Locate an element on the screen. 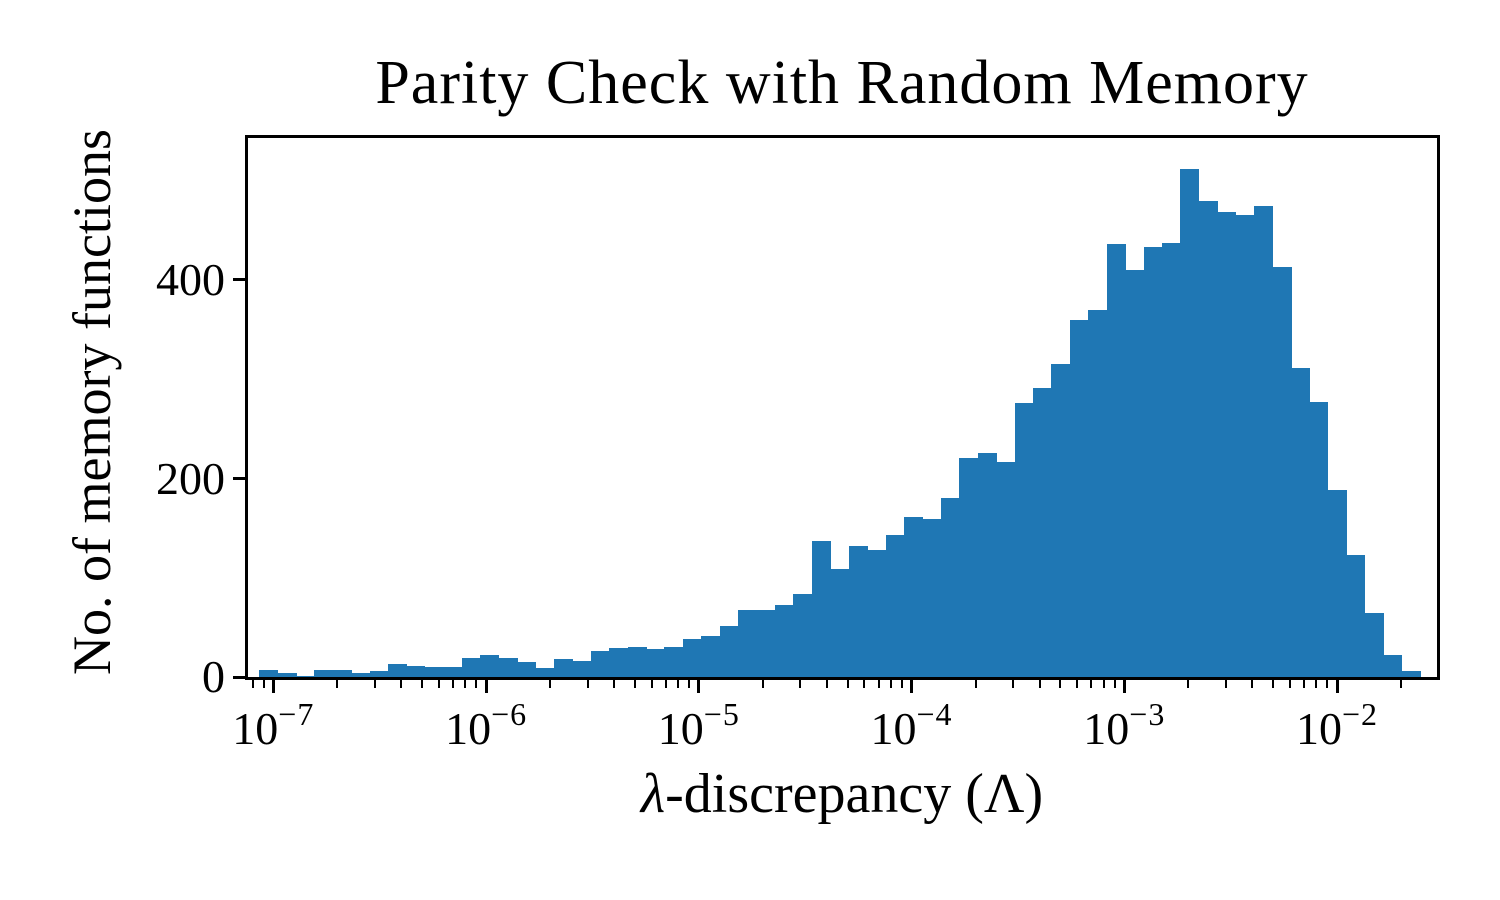 This screenshot has width=1500, height=900. chart-title: Parity Check with Random Memory is located at coordinates (842, 83).